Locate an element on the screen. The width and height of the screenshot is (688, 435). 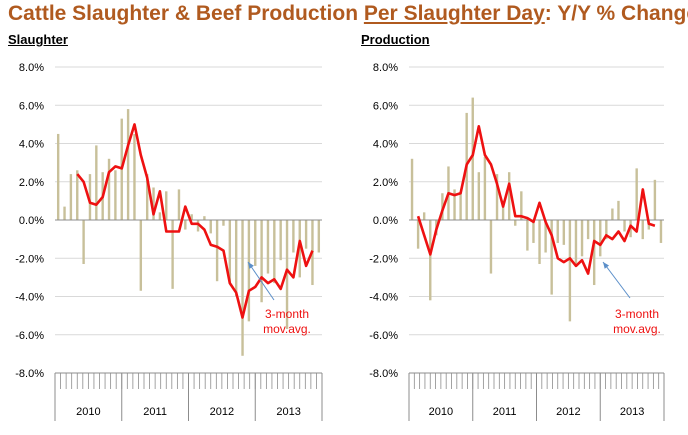
title-part-3: : Y/Y % Change is located at coordinates (616, 13).